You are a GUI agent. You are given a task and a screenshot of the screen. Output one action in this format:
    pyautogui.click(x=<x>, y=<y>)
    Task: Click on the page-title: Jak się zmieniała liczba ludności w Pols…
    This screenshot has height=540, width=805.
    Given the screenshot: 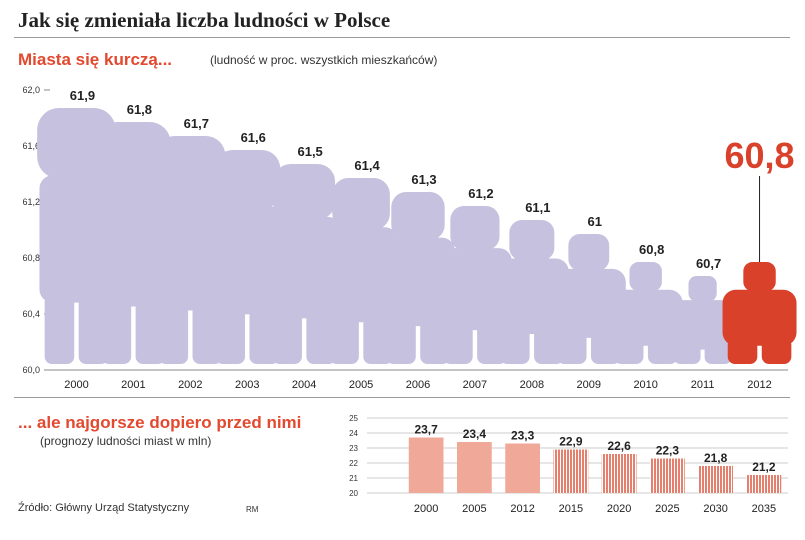 What is the action you would take?
    pyautogui.click(x=204, y=20)
    